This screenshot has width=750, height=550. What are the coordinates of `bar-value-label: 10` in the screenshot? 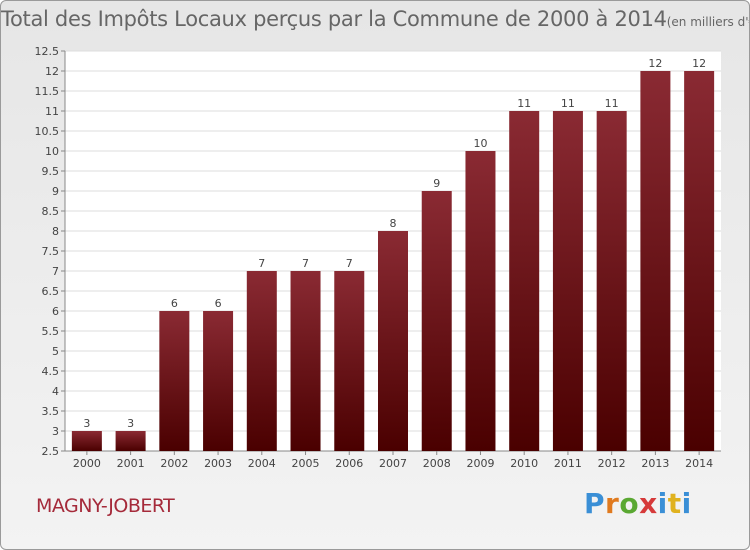 It's located at (480, 143).